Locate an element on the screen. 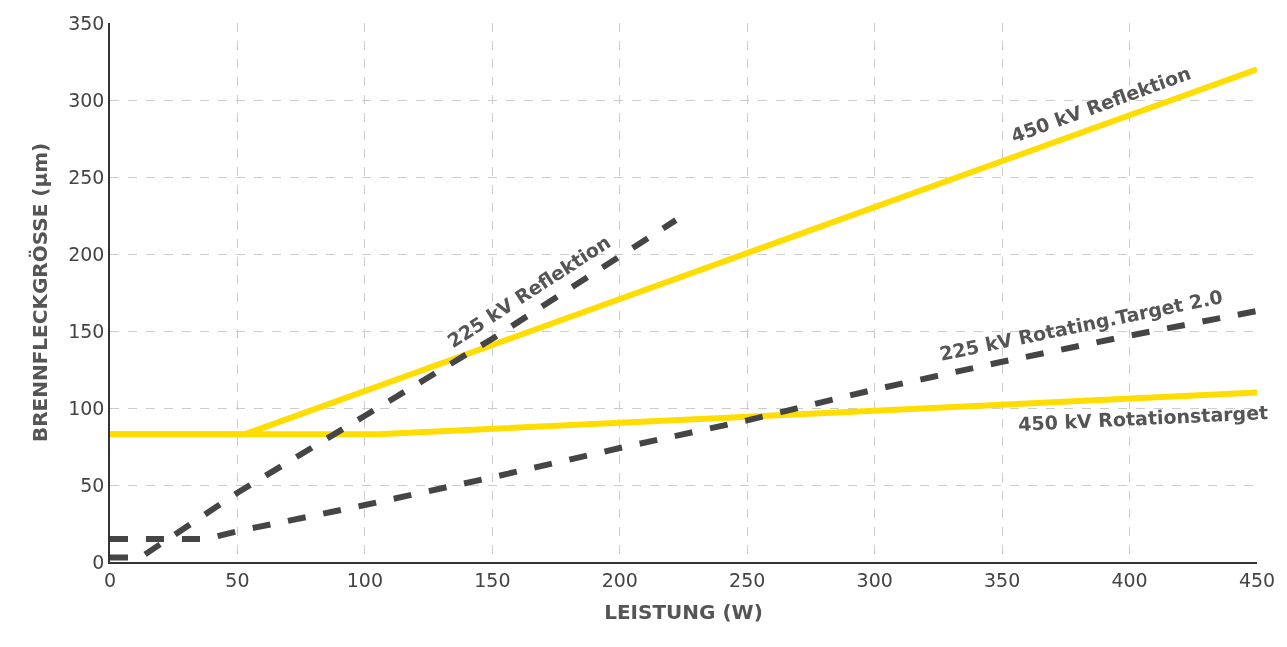 The image size is (1287, 647). x-tick-label: 400 is located at coordinates (1129, 579).